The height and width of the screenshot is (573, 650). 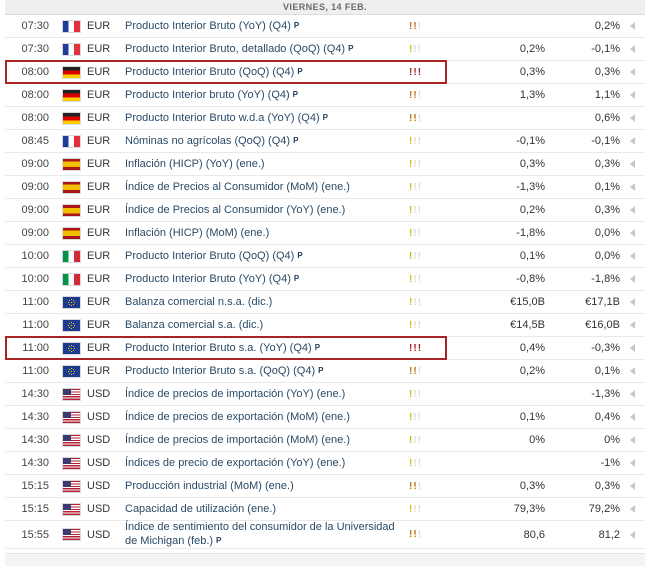 I want to click on event-time: 09:00, so click(x=35, y=233).